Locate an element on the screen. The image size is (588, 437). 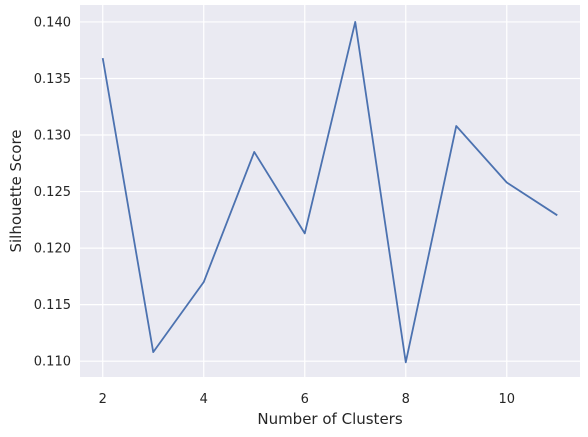
y-tick-label: 0.120 is located at coordinates (52, 249).